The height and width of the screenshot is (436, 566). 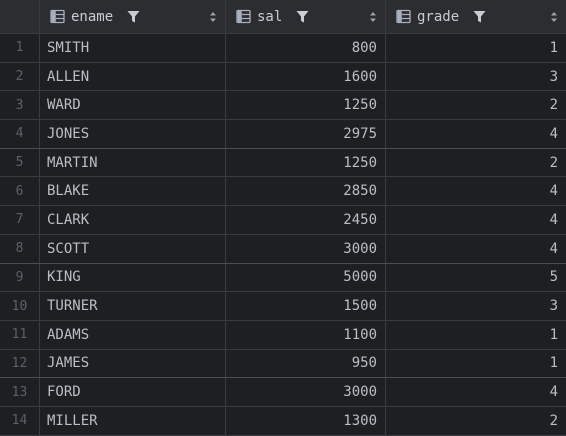 I want to click on table-row: 4 JONES 2975 4, so click(x=283, y=134).